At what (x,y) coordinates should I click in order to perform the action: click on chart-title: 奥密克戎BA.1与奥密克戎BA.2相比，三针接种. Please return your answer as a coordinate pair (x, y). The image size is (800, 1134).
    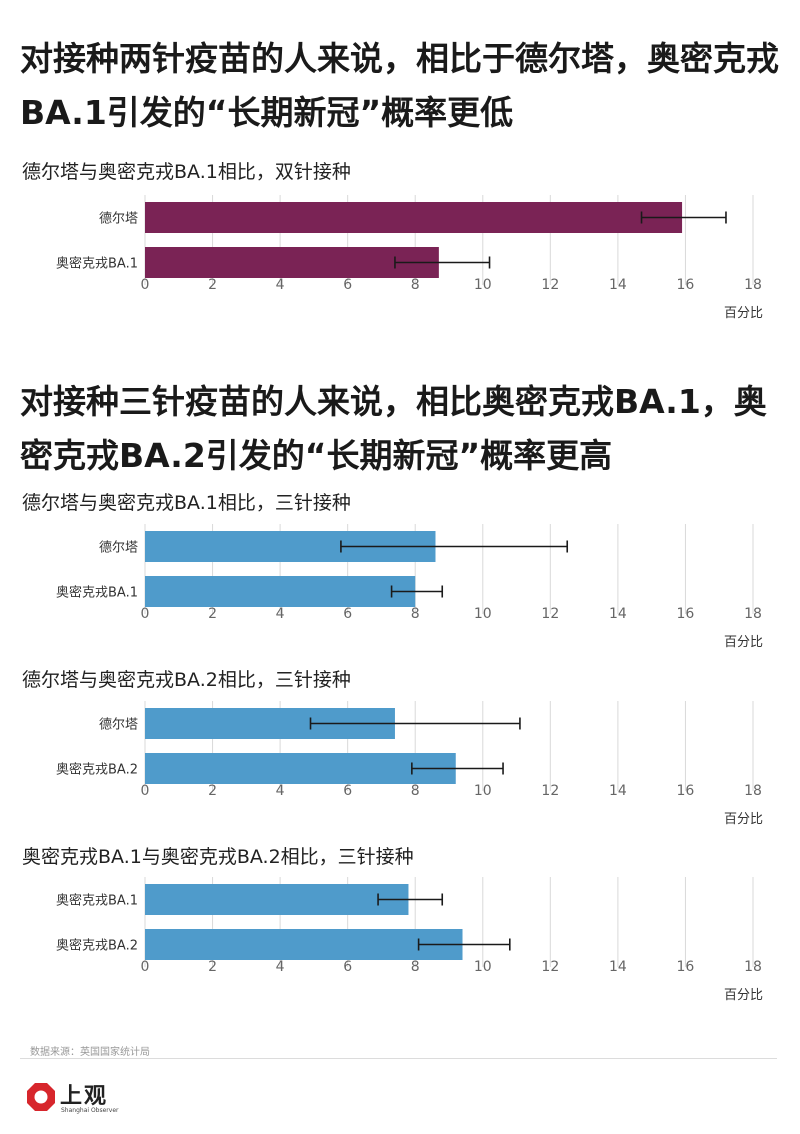
    Looking at the image, I should click on (218, 857).